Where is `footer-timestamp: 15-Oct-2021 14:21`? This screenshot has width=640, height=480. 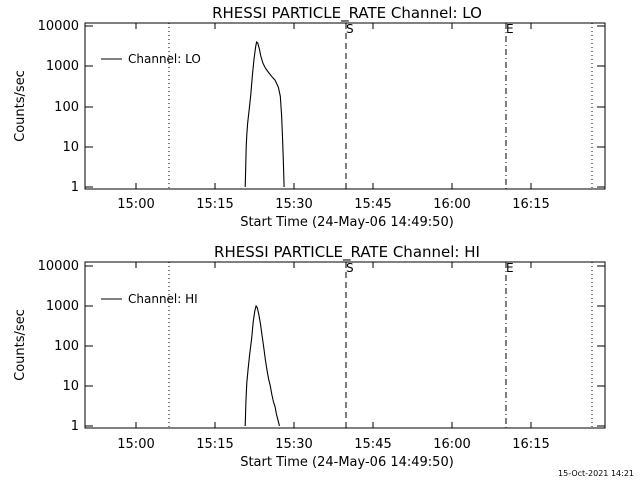 footer-timestamp: 15-Oct-2021 14:21 is located at coordinates (596, 473).